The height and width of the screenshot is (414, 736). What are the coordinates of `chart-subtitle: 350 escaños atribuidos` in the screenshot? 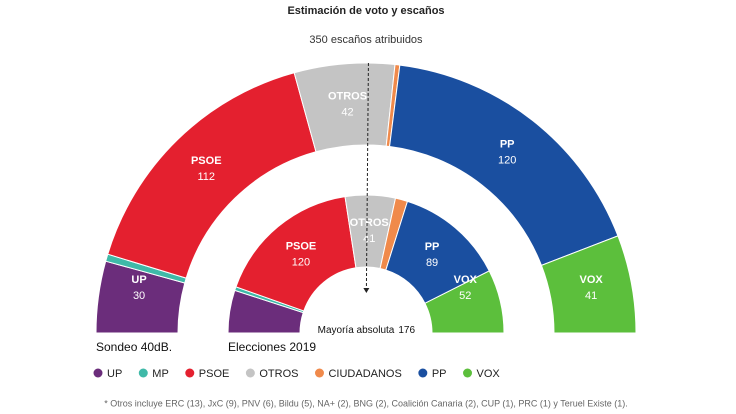 It's located at (366, 40).